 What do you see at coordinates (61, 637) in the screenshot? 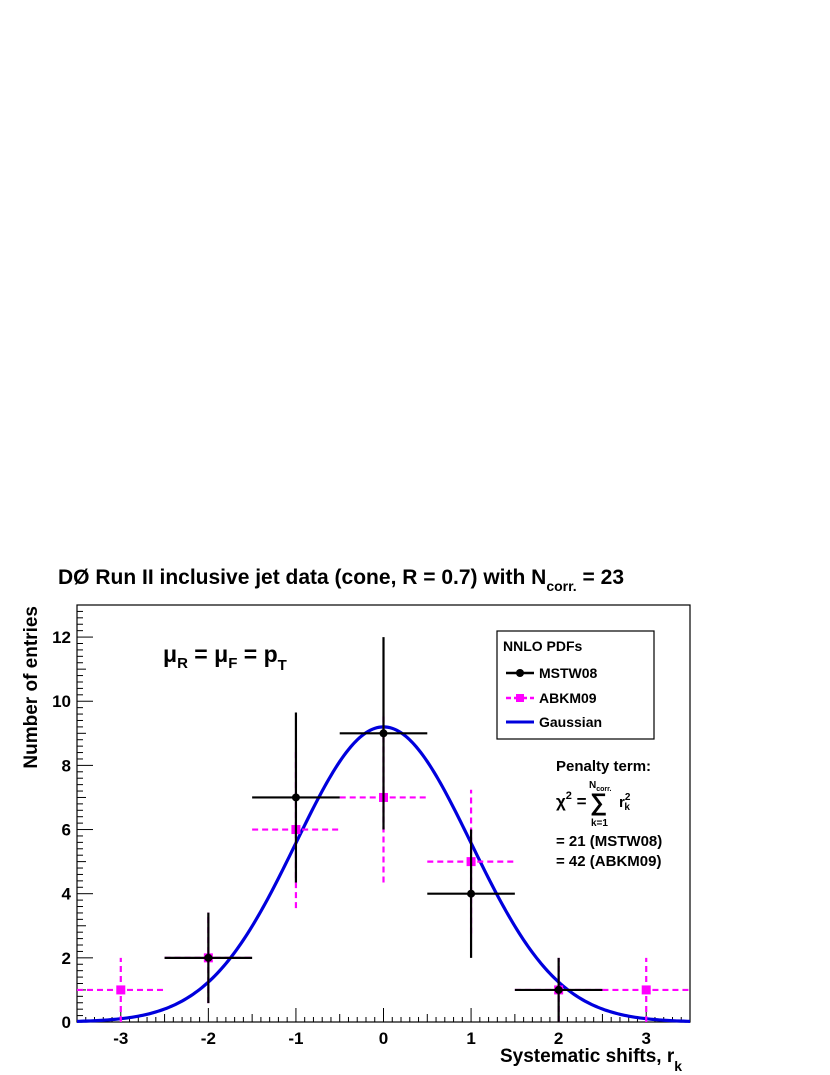
I see `y-tick-label: 12` at bounding box center [61, 637].